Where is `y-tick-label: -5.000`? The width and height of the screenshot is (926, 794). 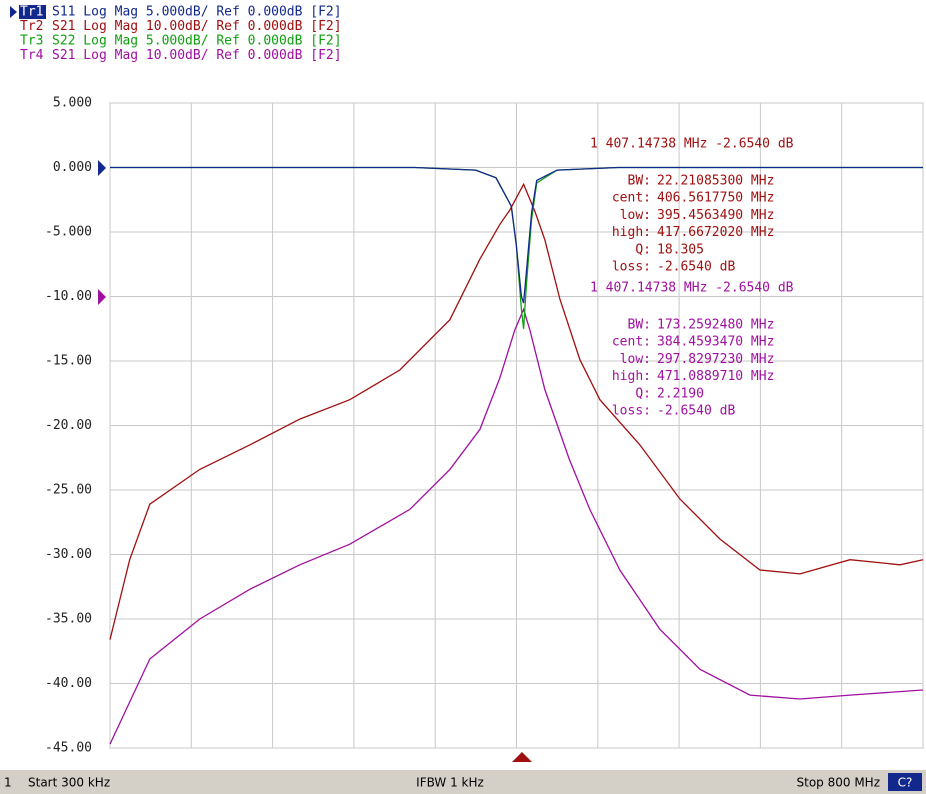
y-tick-label: -5.000 is located at coordinates (68, 232).